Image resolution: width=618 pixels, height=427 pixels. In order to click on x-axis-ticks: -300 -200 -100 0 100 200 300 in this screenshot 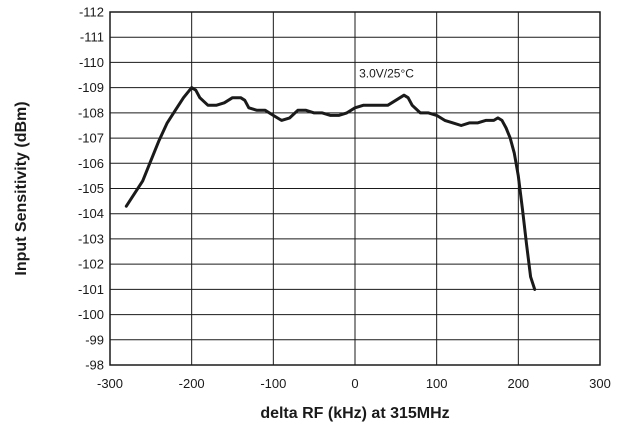, I will do `click(354, 383)`.